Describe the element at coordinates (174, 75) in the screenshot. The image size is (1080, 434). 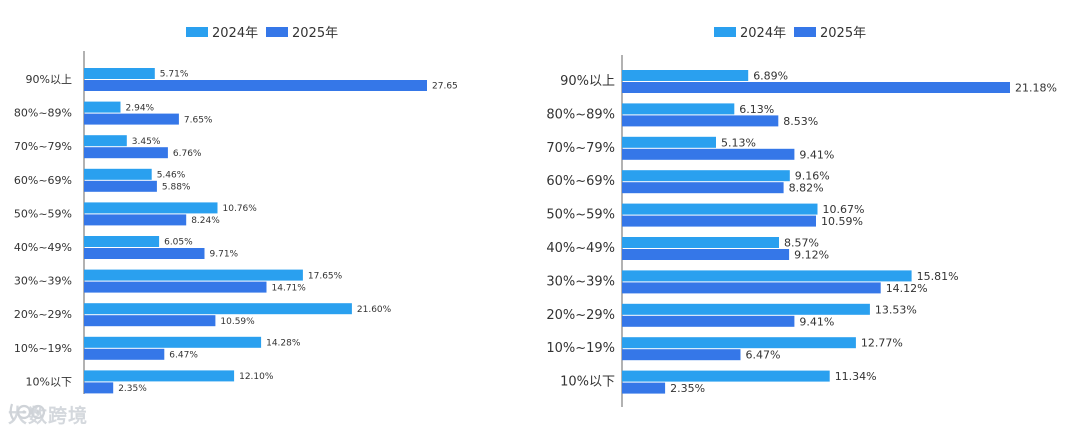
I see `data-label: 5.71%` at that location.